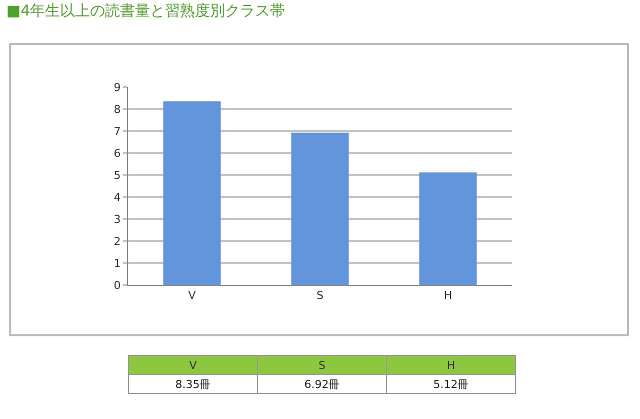  What do you see at coordinates (322, 365) in the screenshot?
I see `category-label: S` at bounding box center [322, 365].